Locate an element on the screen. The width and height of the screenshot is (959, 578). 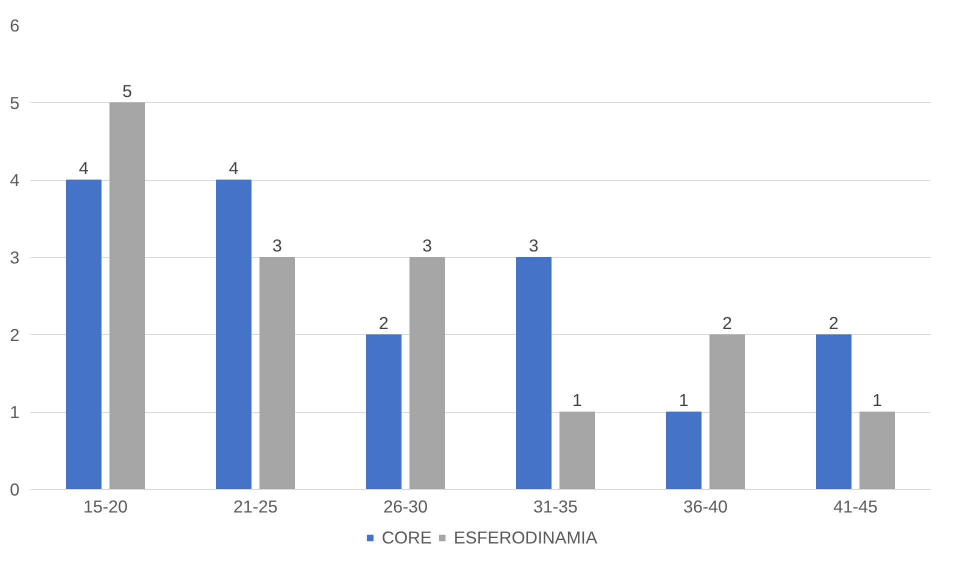
y-tick-label: 1 is located at coordinates (15, 412).